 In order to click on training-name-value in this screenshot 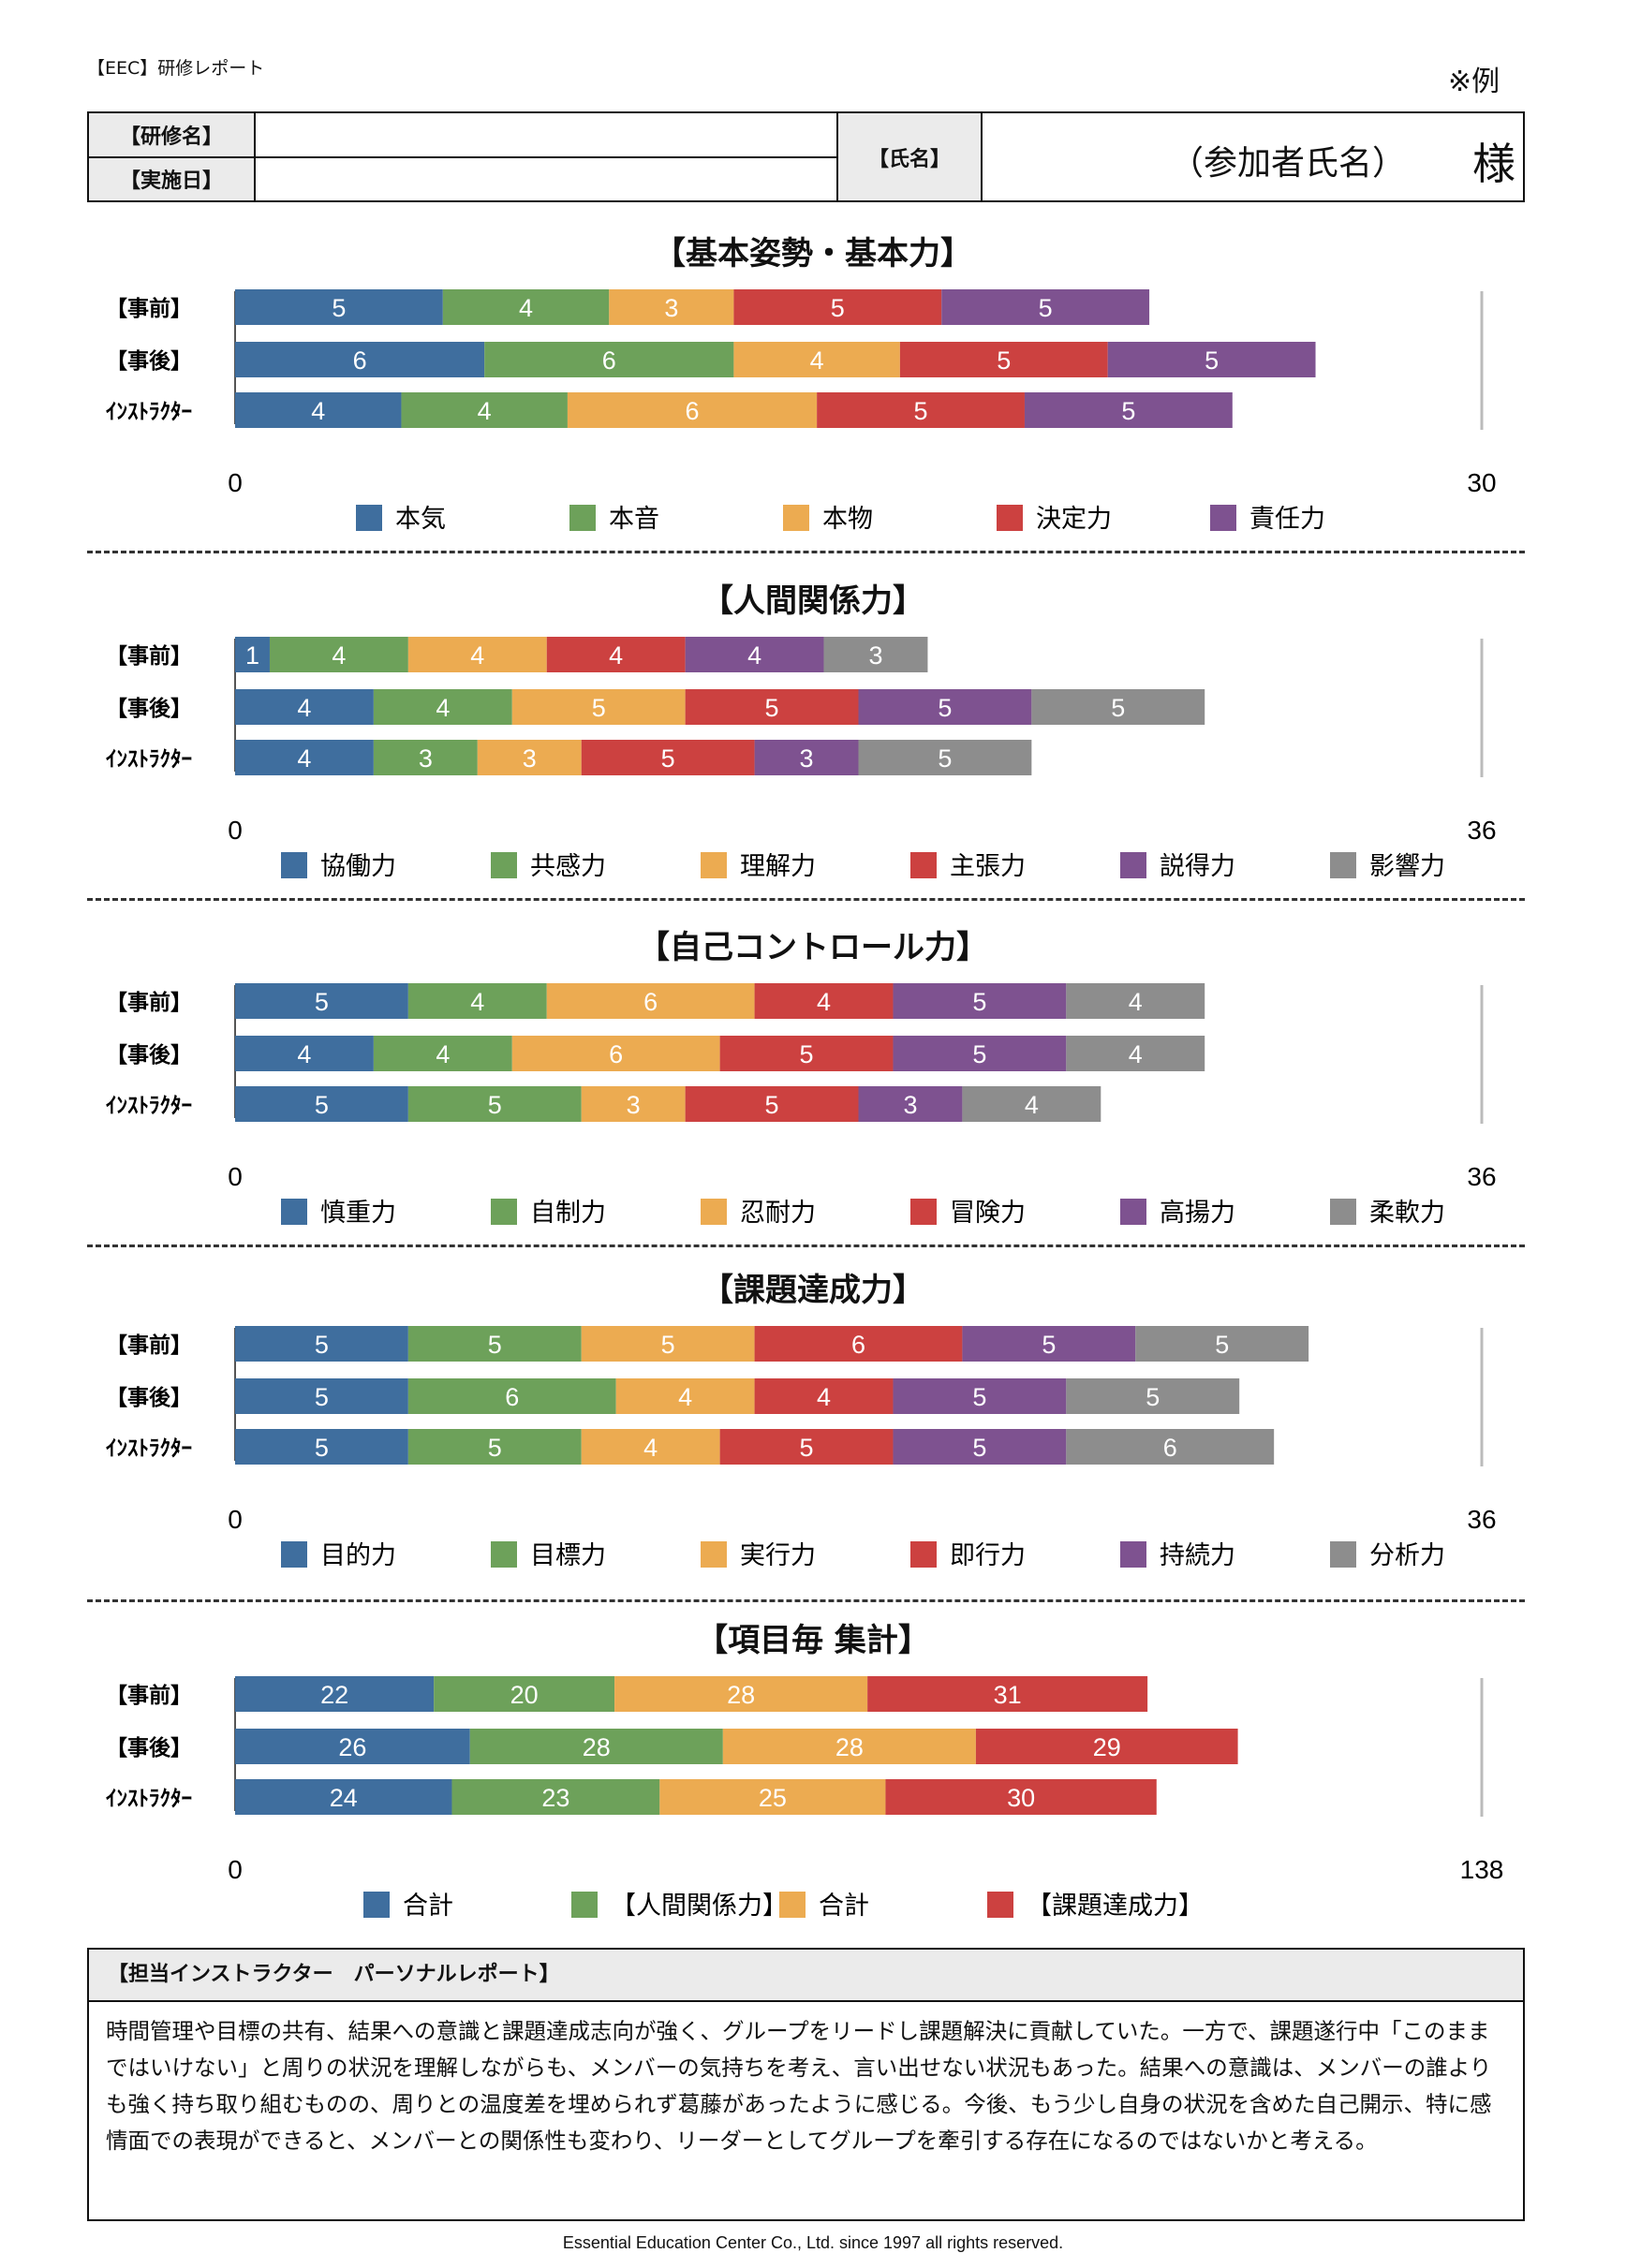, I will do `click(546, 135)`.